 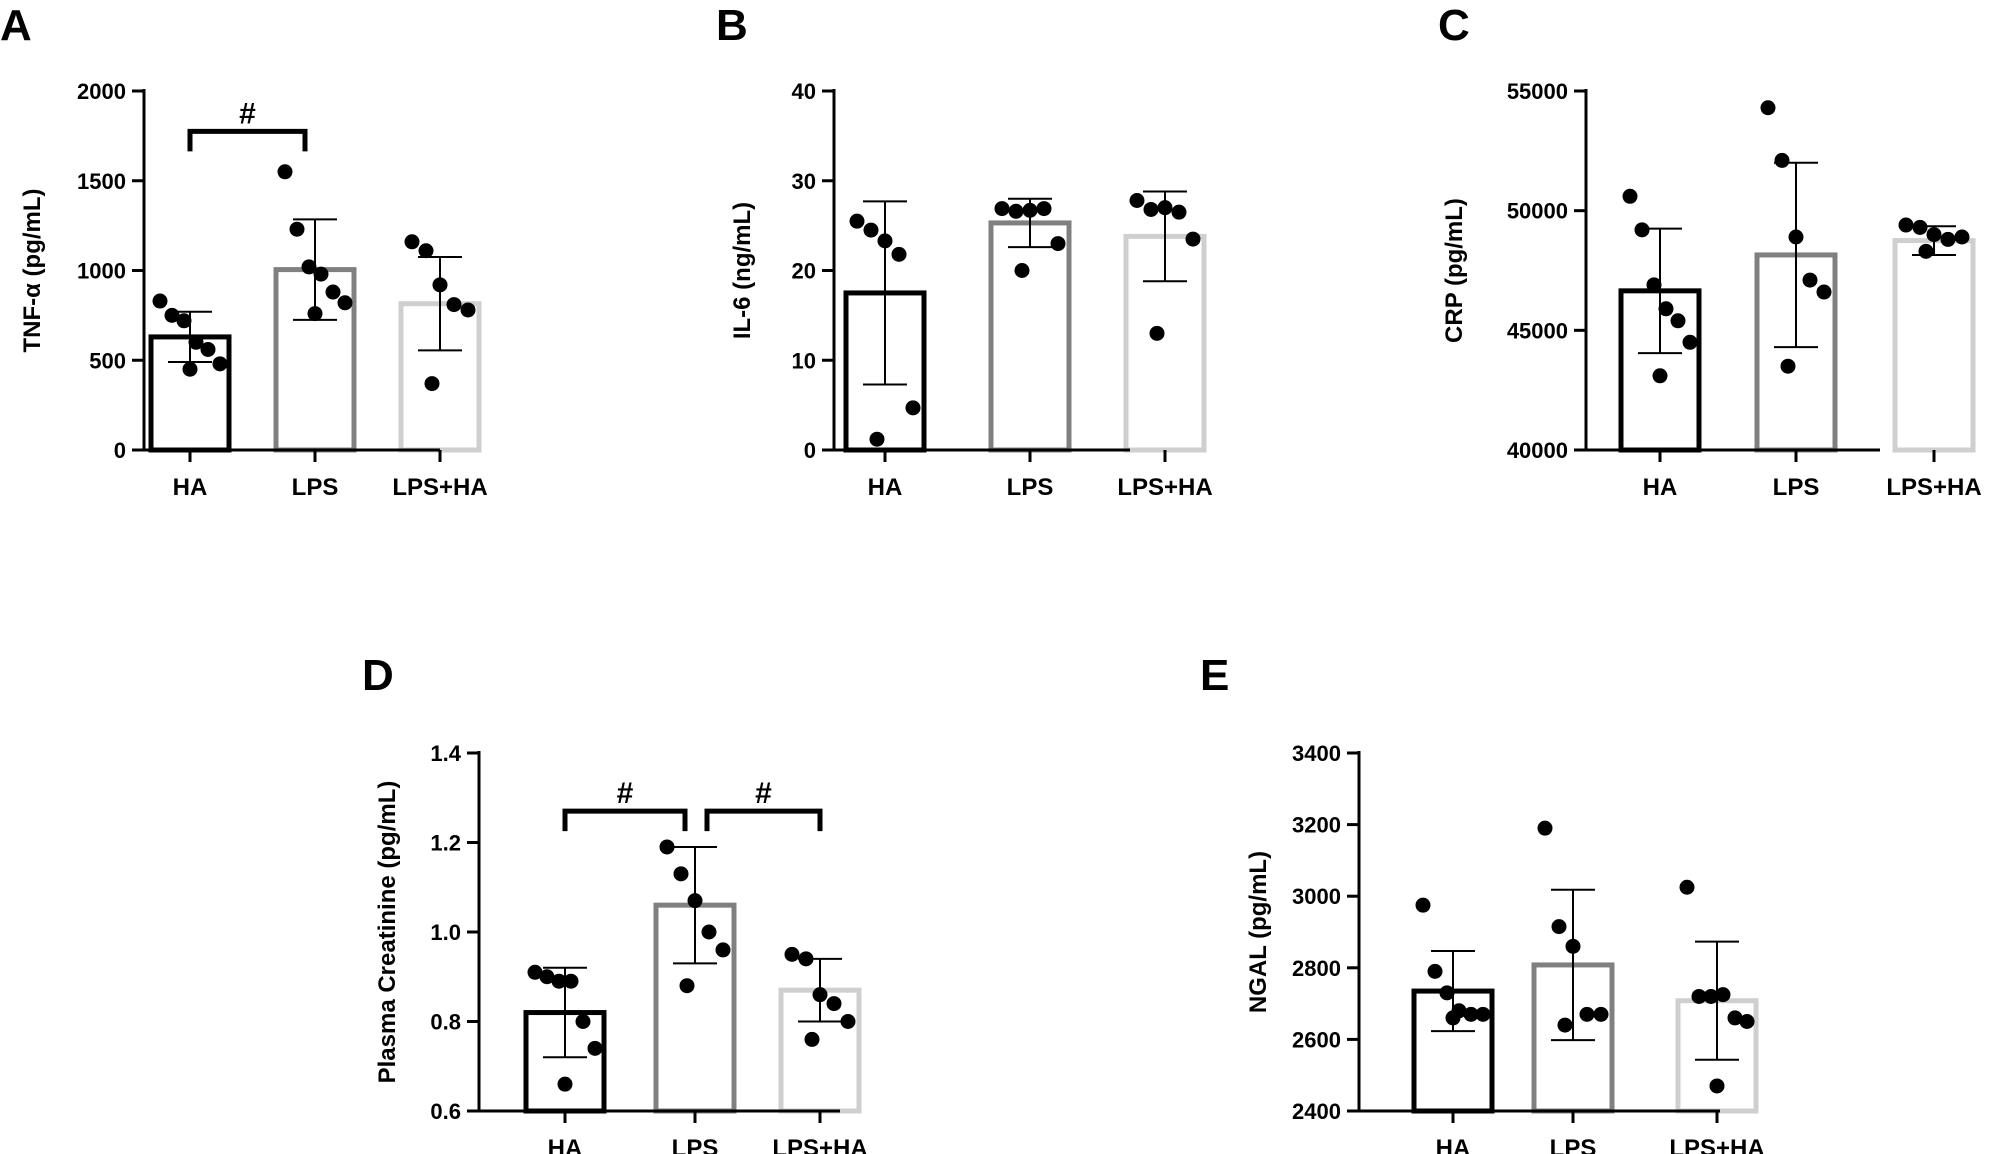 What do you see at coordinates (445, 932) in the screenshot?
I see `y-tick-label: 1.0` at bounding box center [445, 932].